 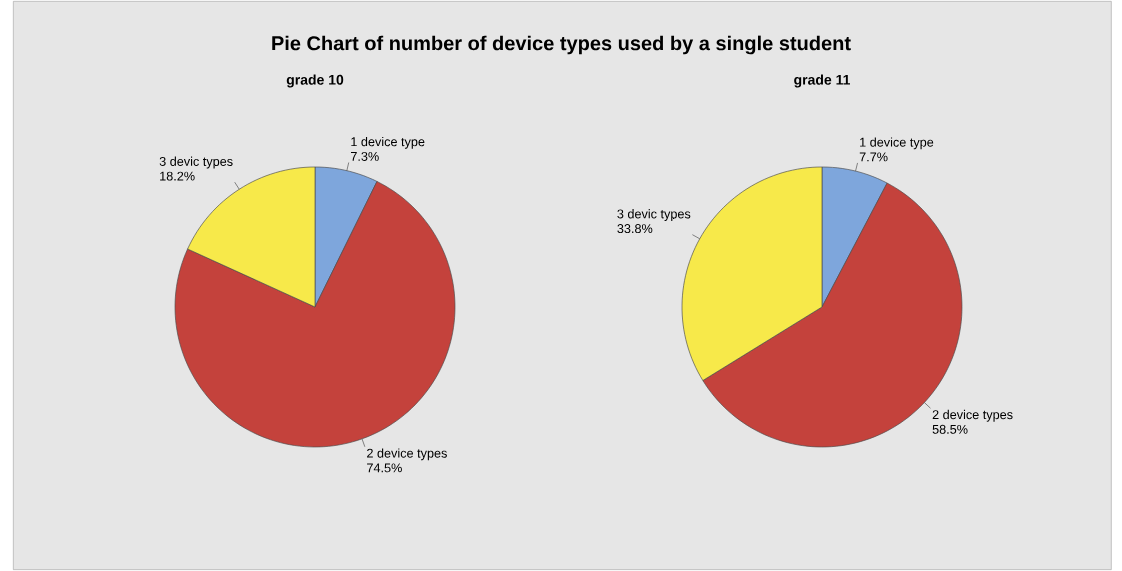 I want to click on chart-subtitle: grade 10, so click(x=315, y=81).